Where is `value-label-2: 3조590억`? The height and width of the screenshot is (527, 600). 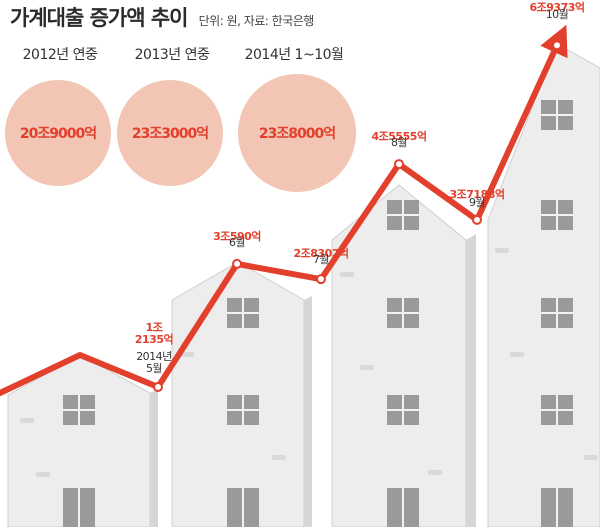
value-label-2: 3조590억 is located at coordinates (237, 236).